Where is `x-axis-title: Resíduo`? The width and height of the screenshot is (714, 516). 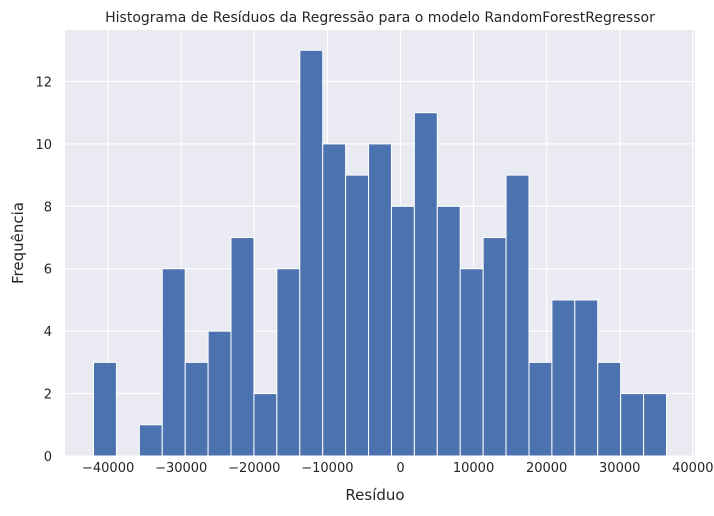
x-axis-title: Resíduo is located at coordinates (374, 495).